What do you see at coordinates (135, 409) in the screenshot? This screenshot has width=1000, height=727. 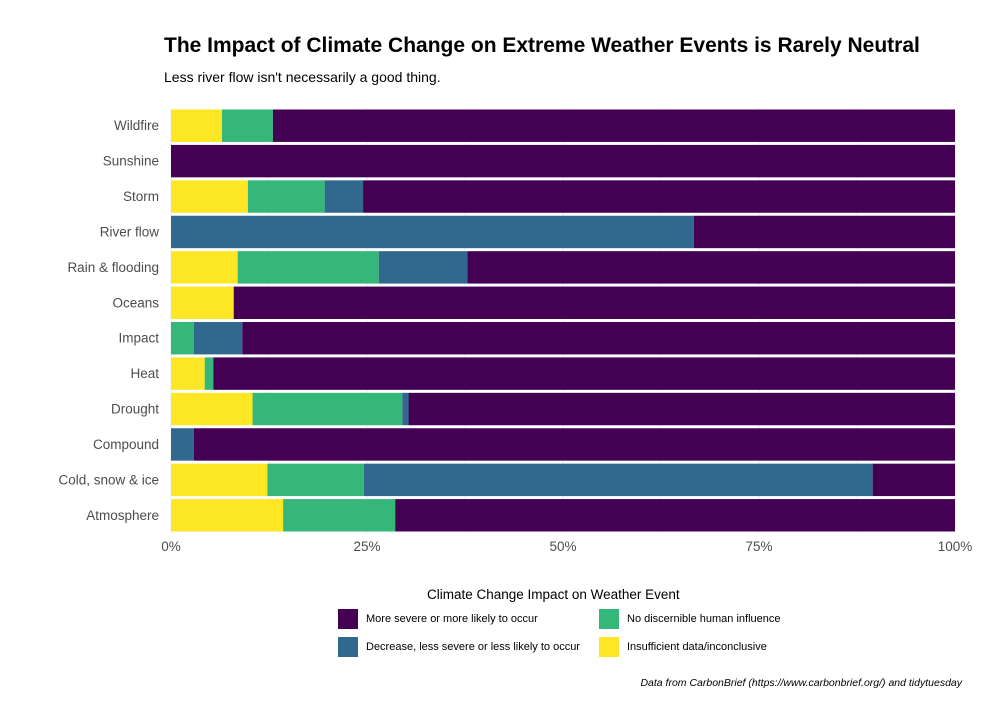 I see `y-tick-label: Drought` at bounding box center [135, 409].